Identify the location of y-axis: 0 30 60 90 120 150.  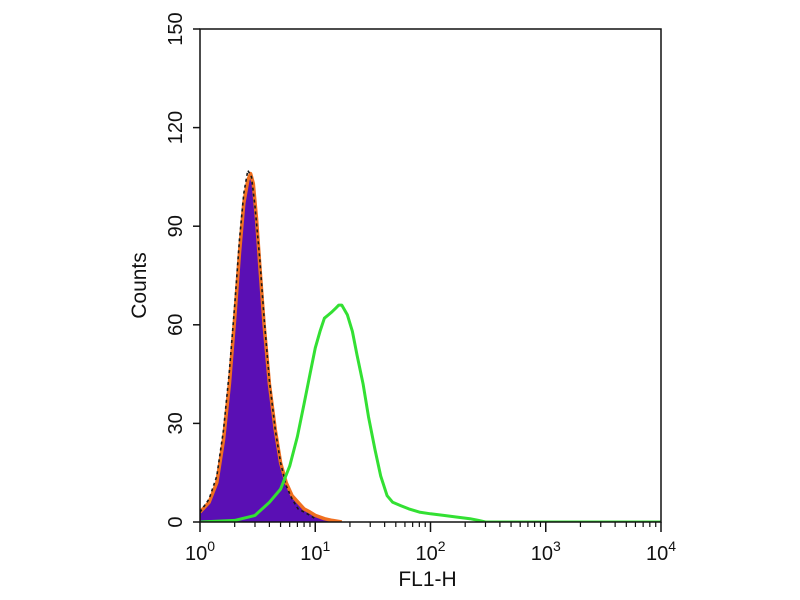
(182, 270).